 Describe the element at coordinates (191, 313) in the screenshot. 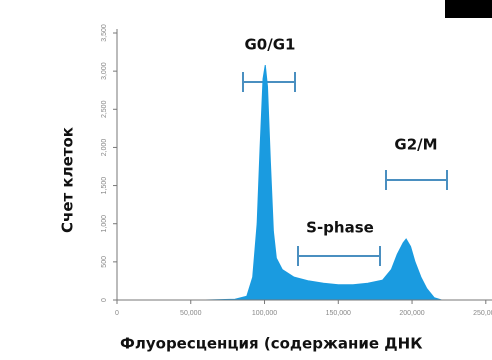

I see `x-tick-label: 50,000` at that location.